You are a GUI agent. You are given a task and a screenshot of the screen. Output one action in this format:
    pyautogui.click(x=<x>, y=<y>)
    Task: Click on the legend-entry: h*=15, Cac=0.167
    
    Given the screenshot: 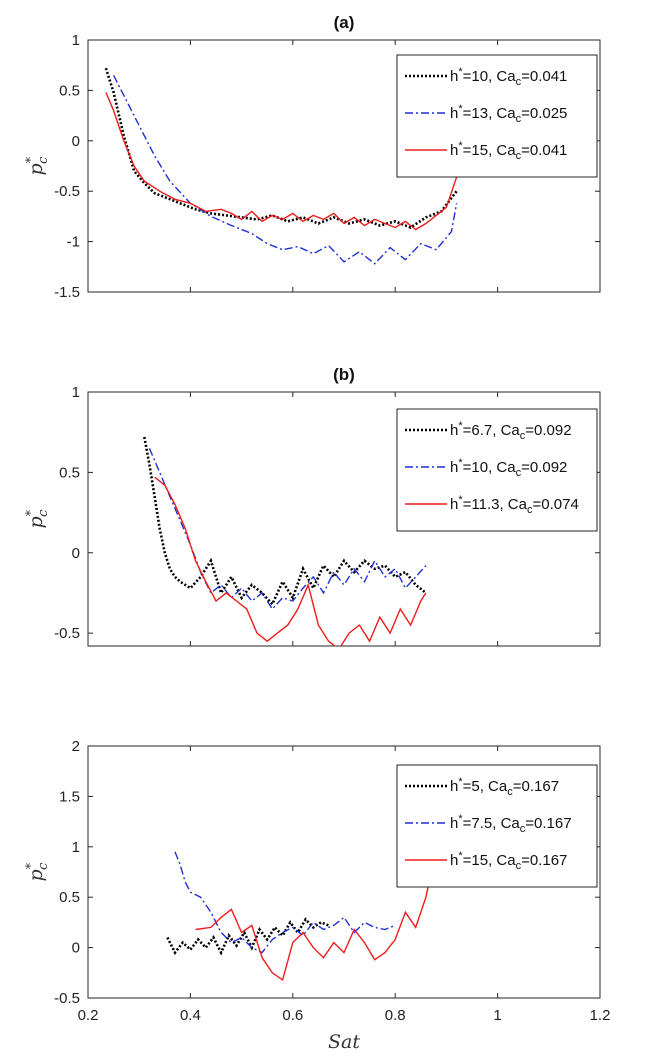 What is the action you would take?
    pyautogui.click(x=508, y=861)
    